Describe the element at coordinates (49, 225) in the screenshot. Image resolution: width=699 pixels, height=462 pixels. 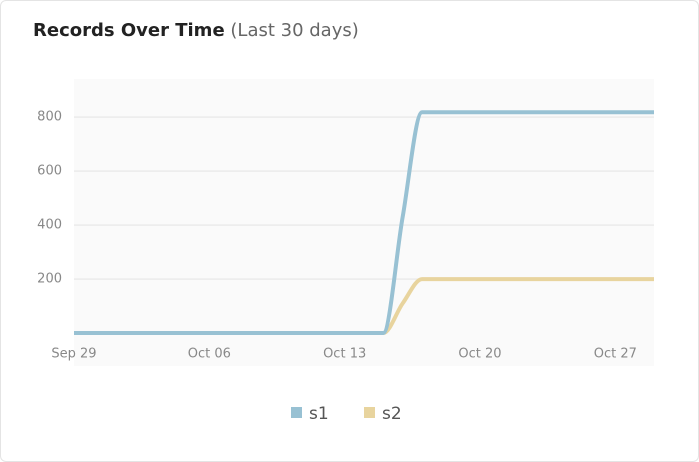
I see `y-tick-label: 400` at that location.